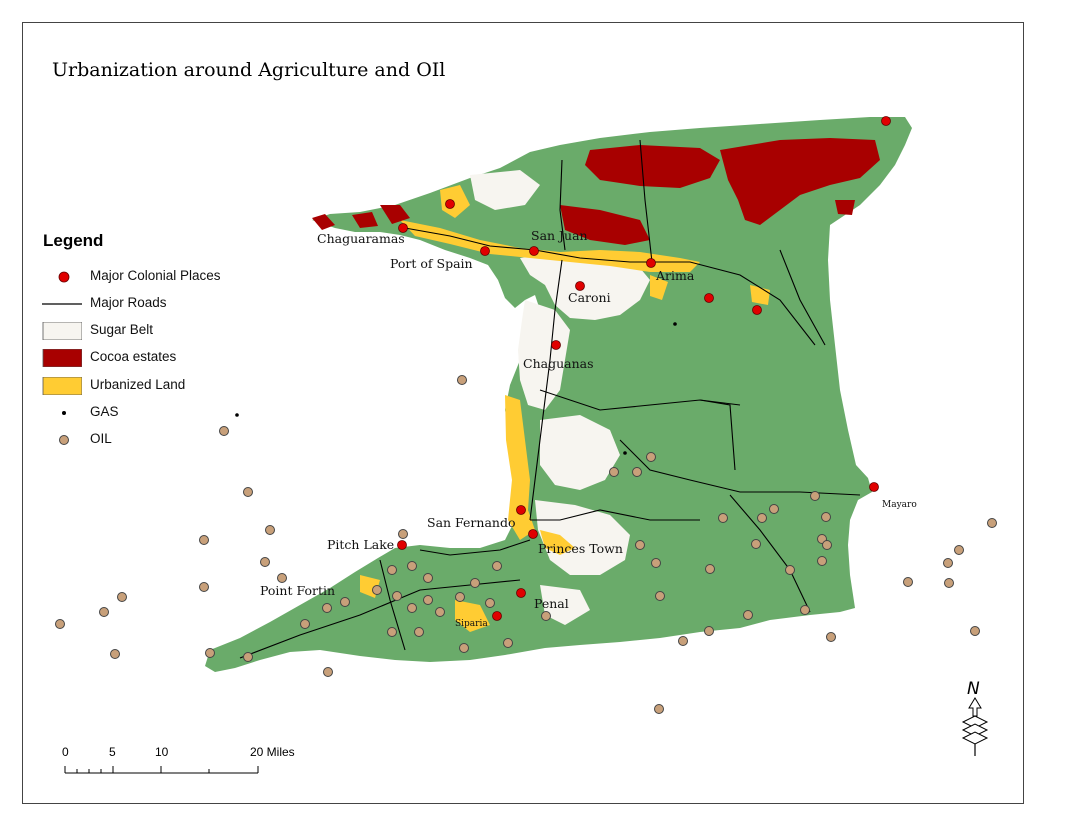  Describe the element at coordinates (551, 603) in the screenshot. I see `label-penal: Penal` at that location.